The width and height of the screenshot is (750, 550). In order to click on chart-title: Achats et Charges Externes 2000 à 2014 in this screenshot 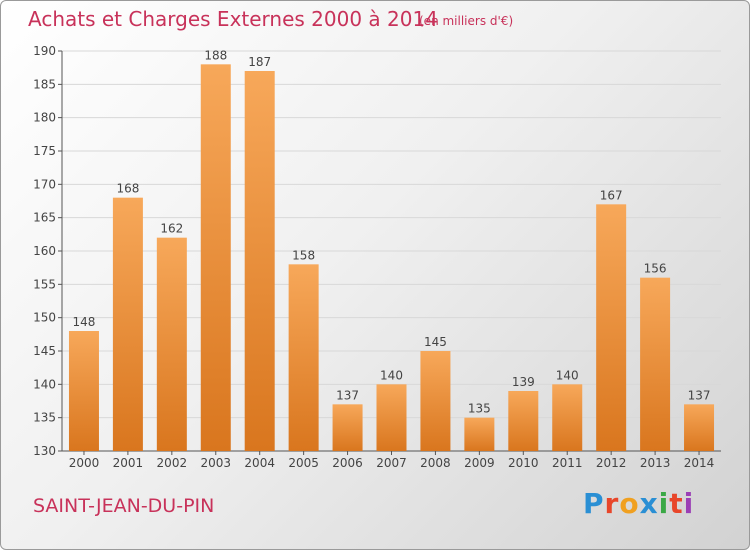, I will do `click(233, 19)`.